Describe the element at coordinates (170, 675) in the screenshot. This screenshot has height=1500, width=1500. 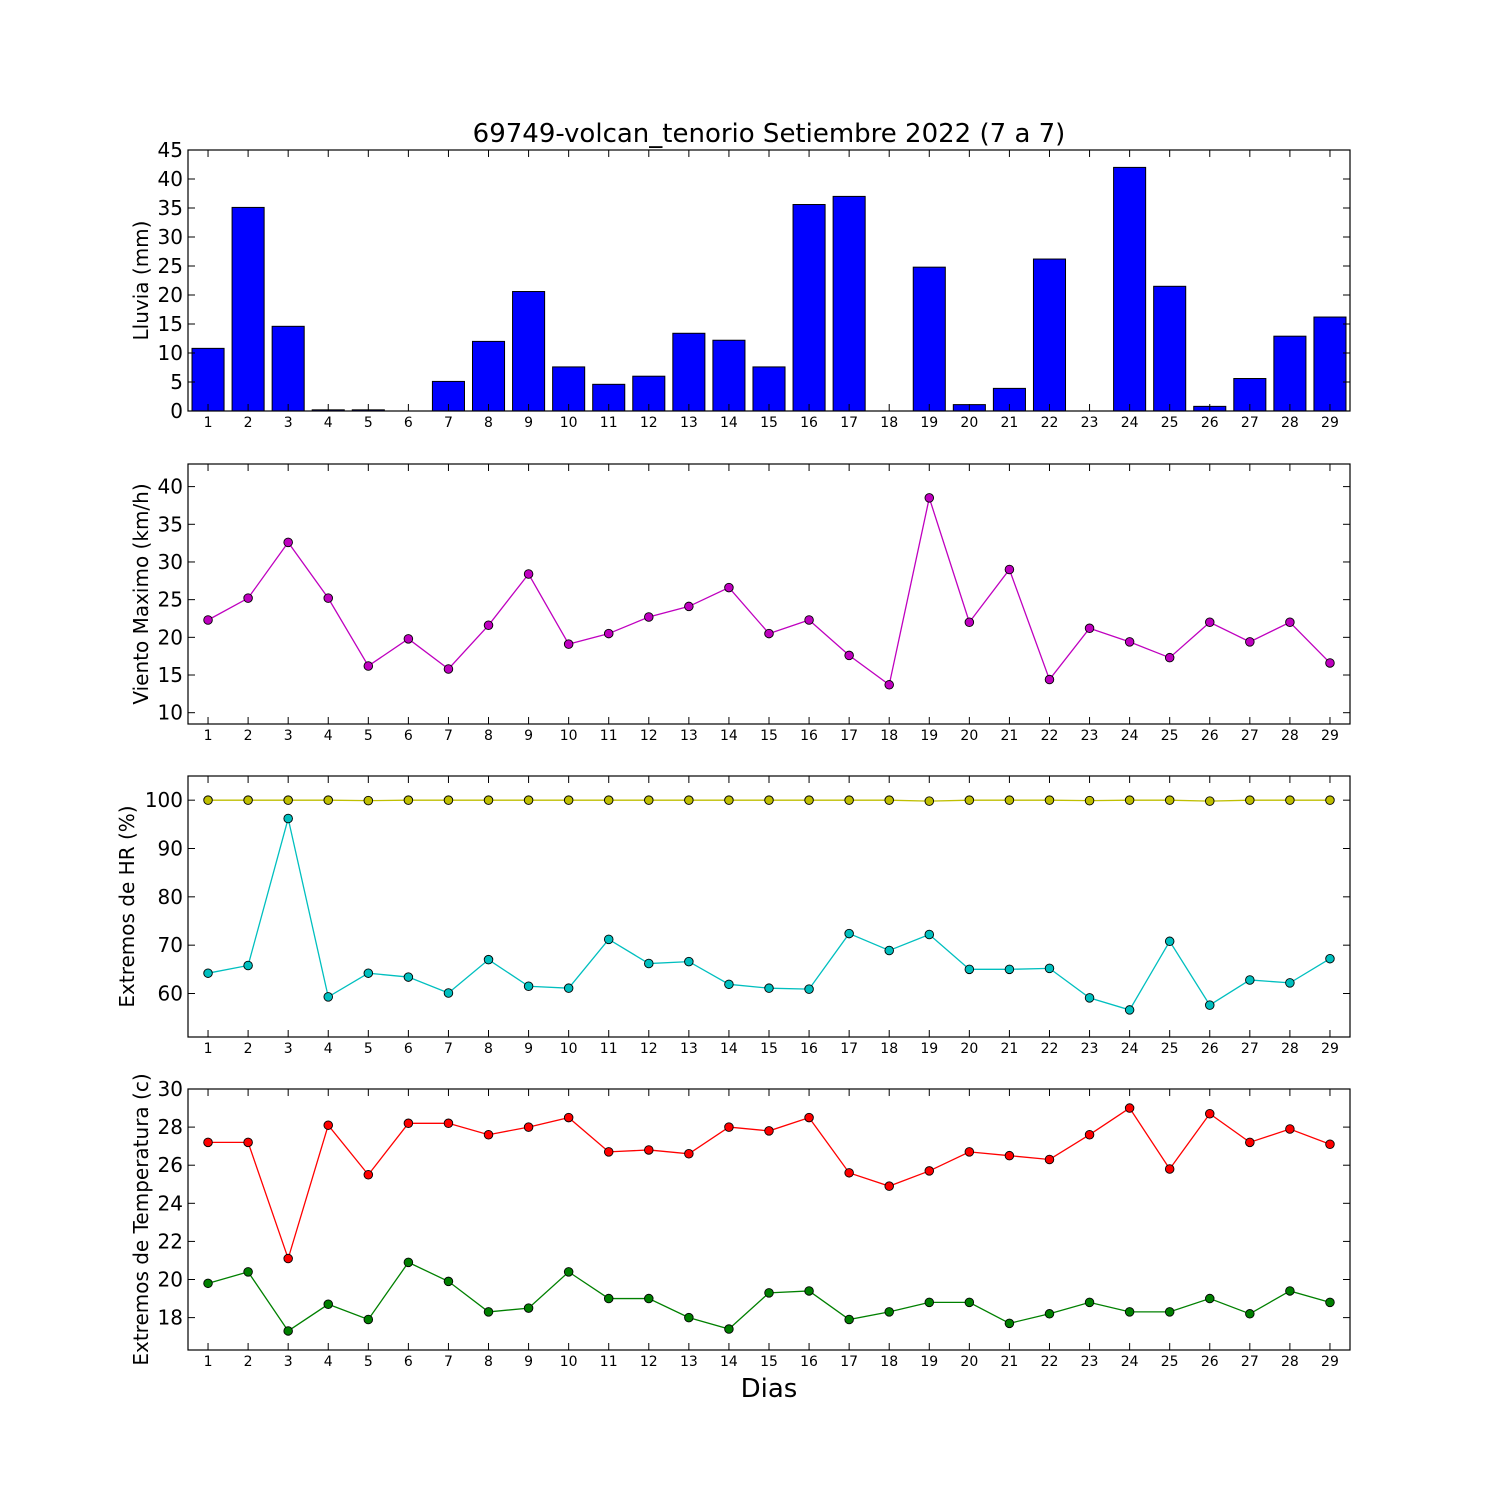
I see `y-tick-label: 15` at that location.